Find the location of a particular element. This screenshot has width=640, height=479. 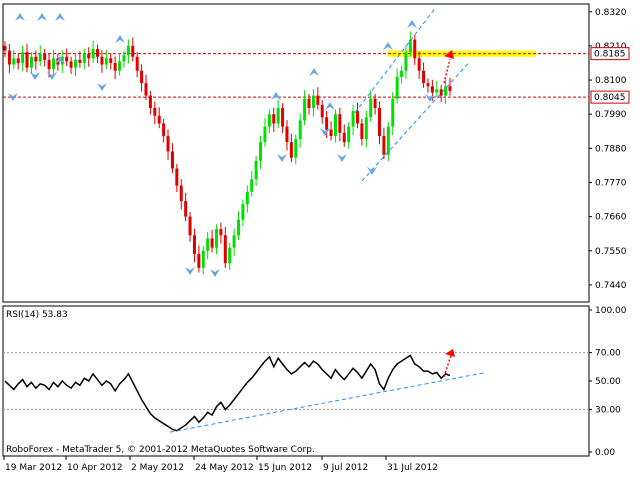

rsi-tick-label: 70.00 is located at coordinates (608, 354).